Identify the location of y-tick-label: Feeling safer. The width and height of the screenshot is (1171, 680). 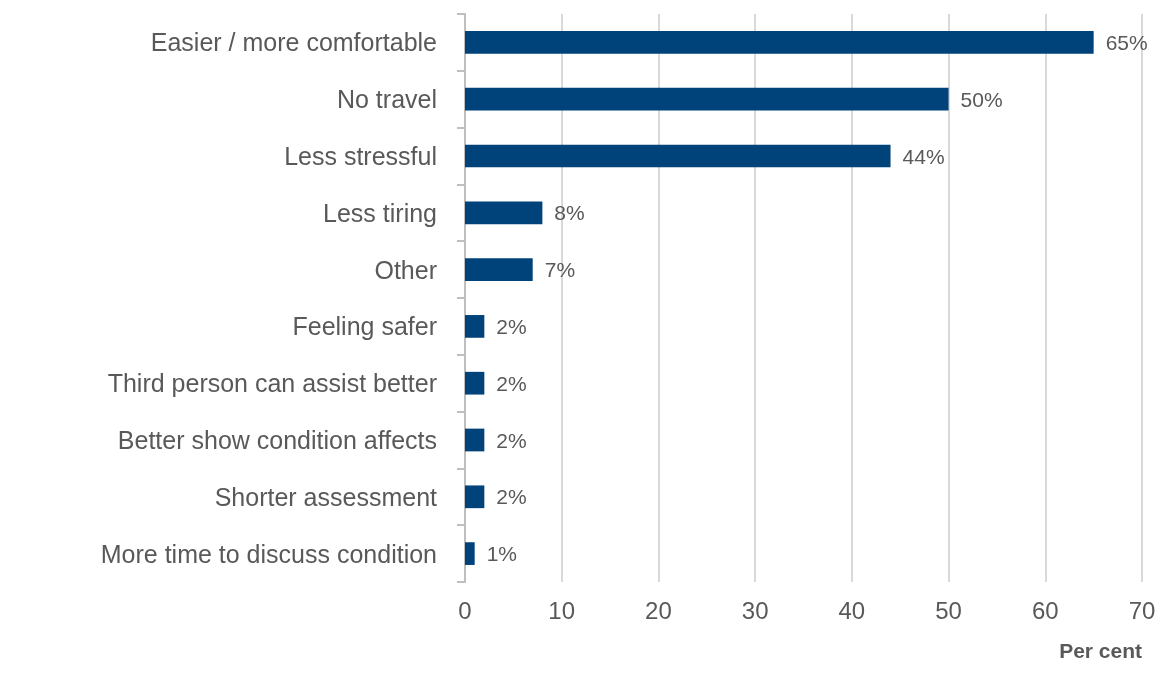
(364, 326).